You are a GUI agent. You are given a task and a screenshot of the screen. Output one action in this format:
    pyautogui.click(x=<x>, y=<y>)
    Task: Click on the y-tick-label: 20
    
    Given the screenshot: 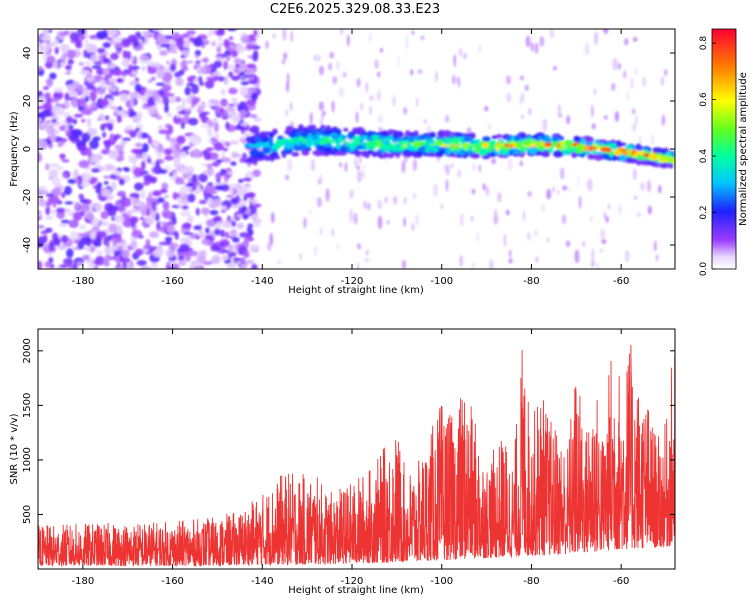 What is the action you would take?
    pyautogui.click(x=27, y=101)
    